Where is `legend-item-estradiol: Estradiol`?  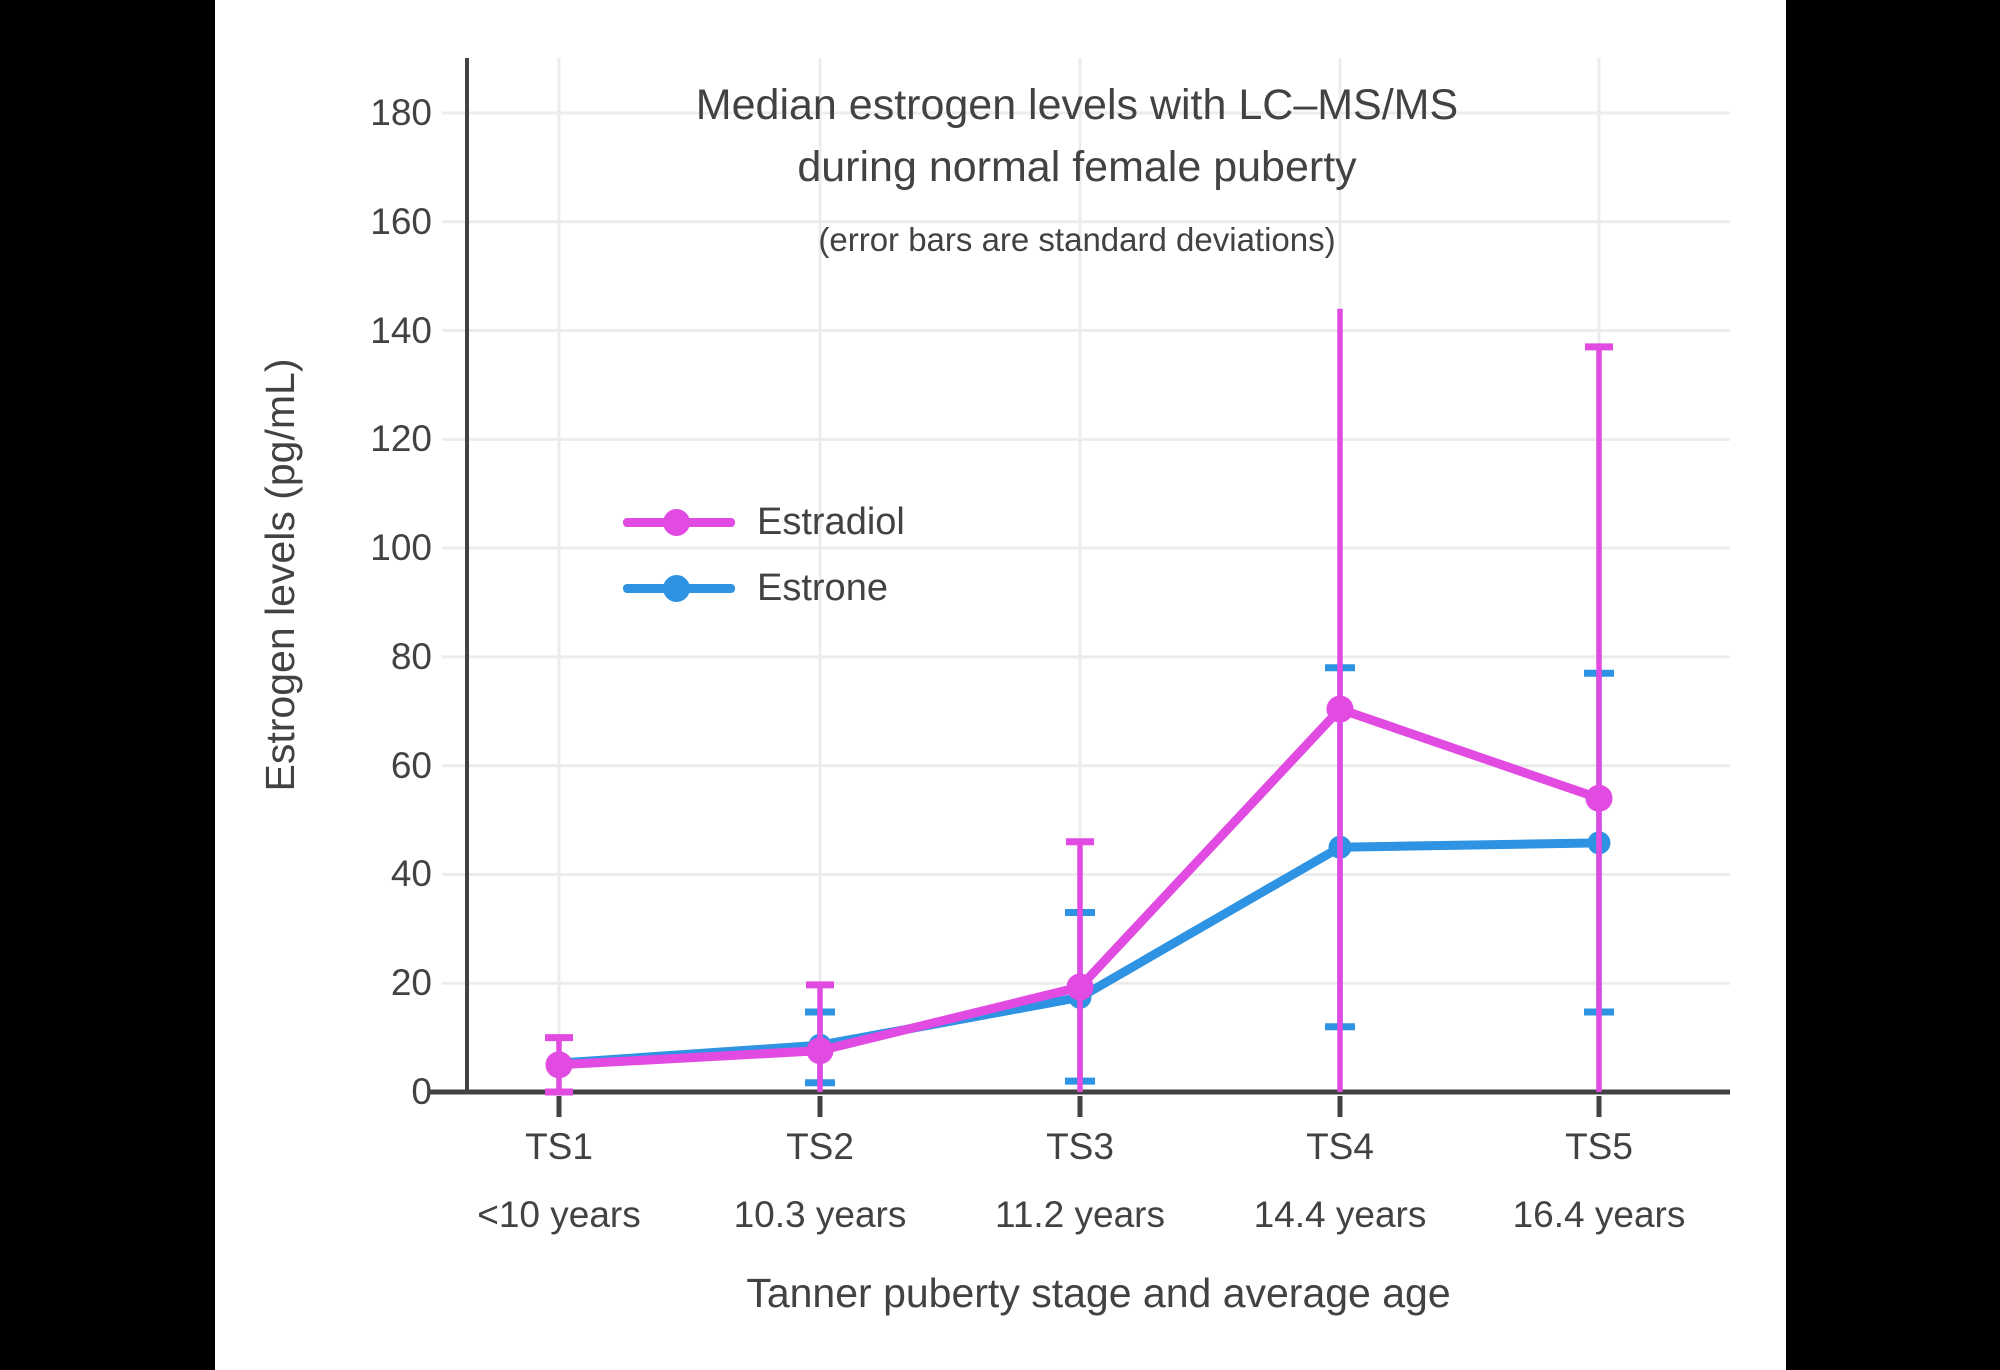 legend-item-estradiol: Estradiol is located at coordinates (764, 522).